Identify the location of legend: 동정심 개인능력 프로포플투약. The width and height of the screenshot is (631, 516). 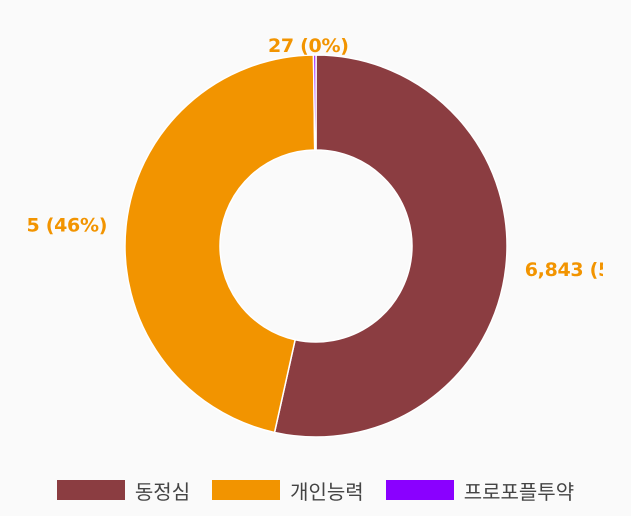
(315, 490).